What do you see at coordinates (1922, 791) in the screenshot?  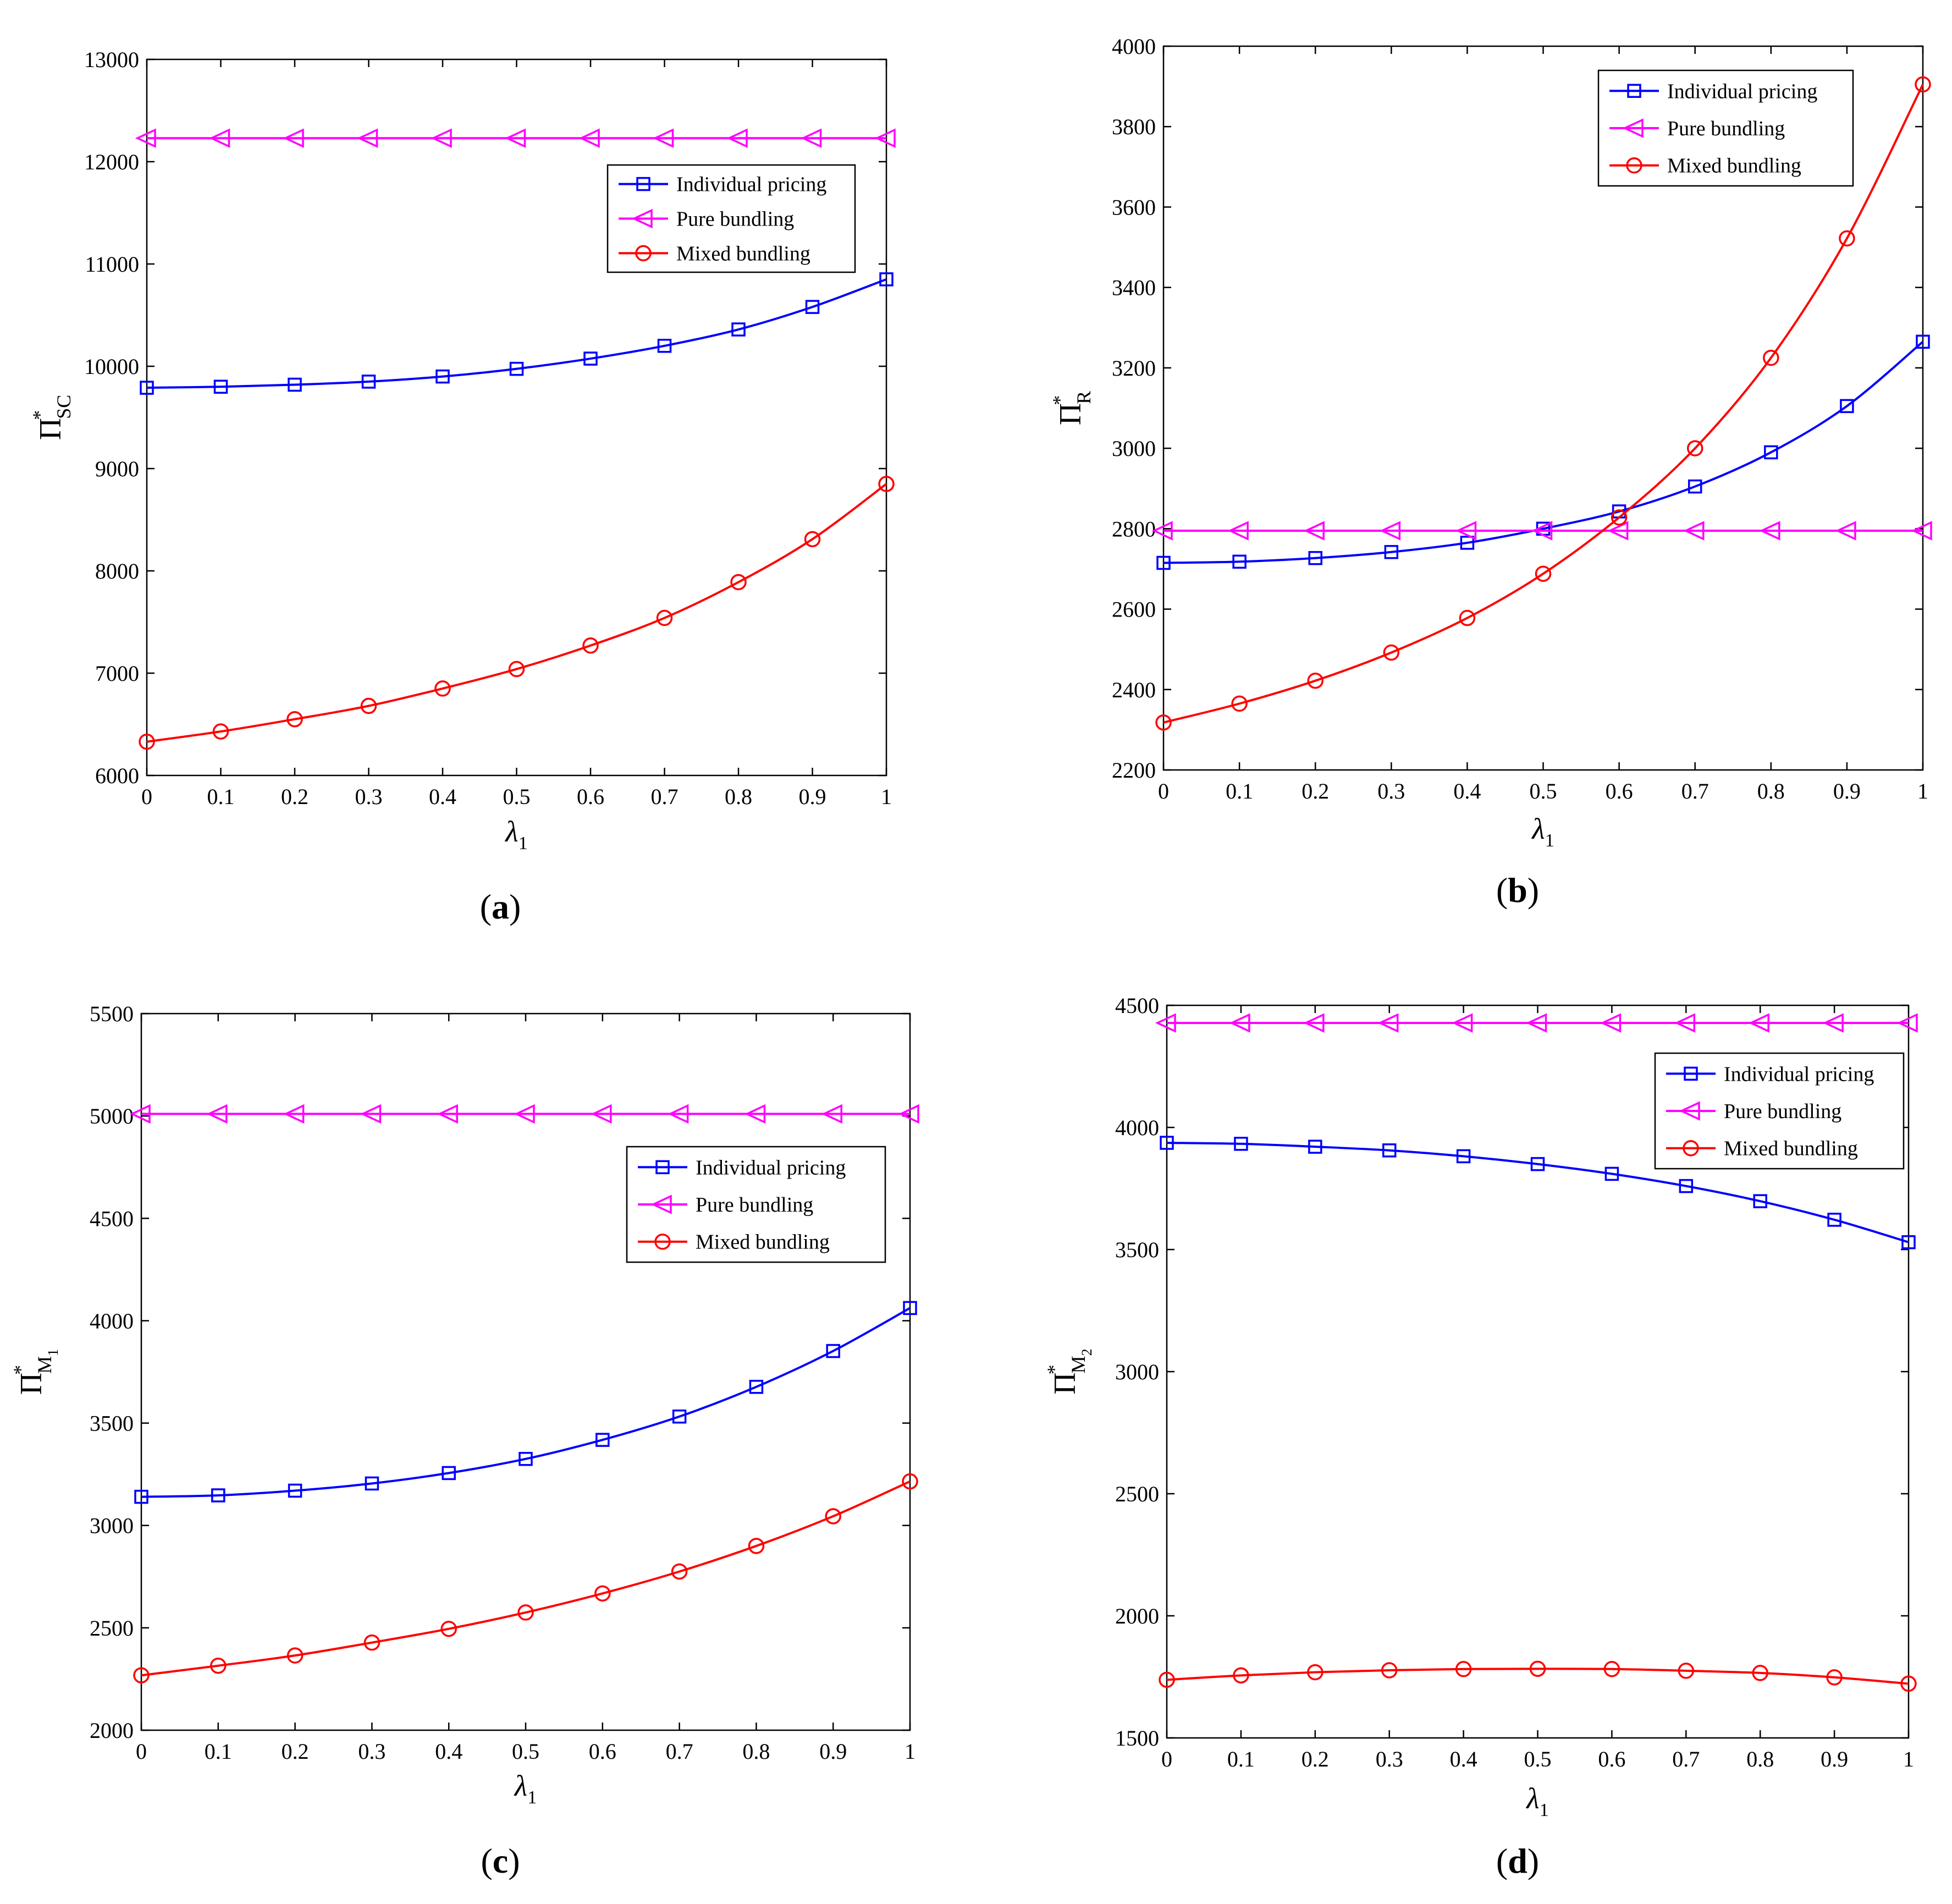 I see `x-tick-label: 1` at bounding box center [1922, 791].